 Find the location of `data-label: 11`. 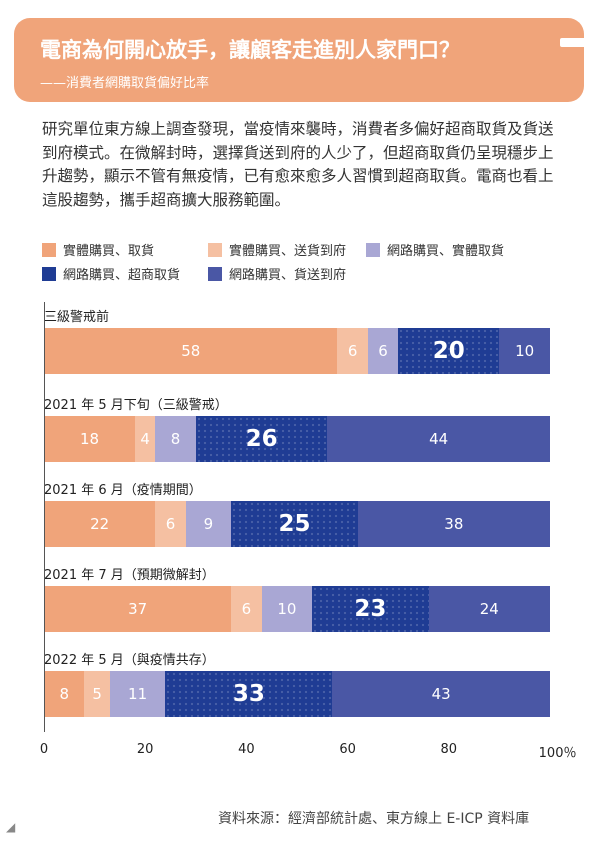

data-label: 11 is located at coordinates (138, 694).